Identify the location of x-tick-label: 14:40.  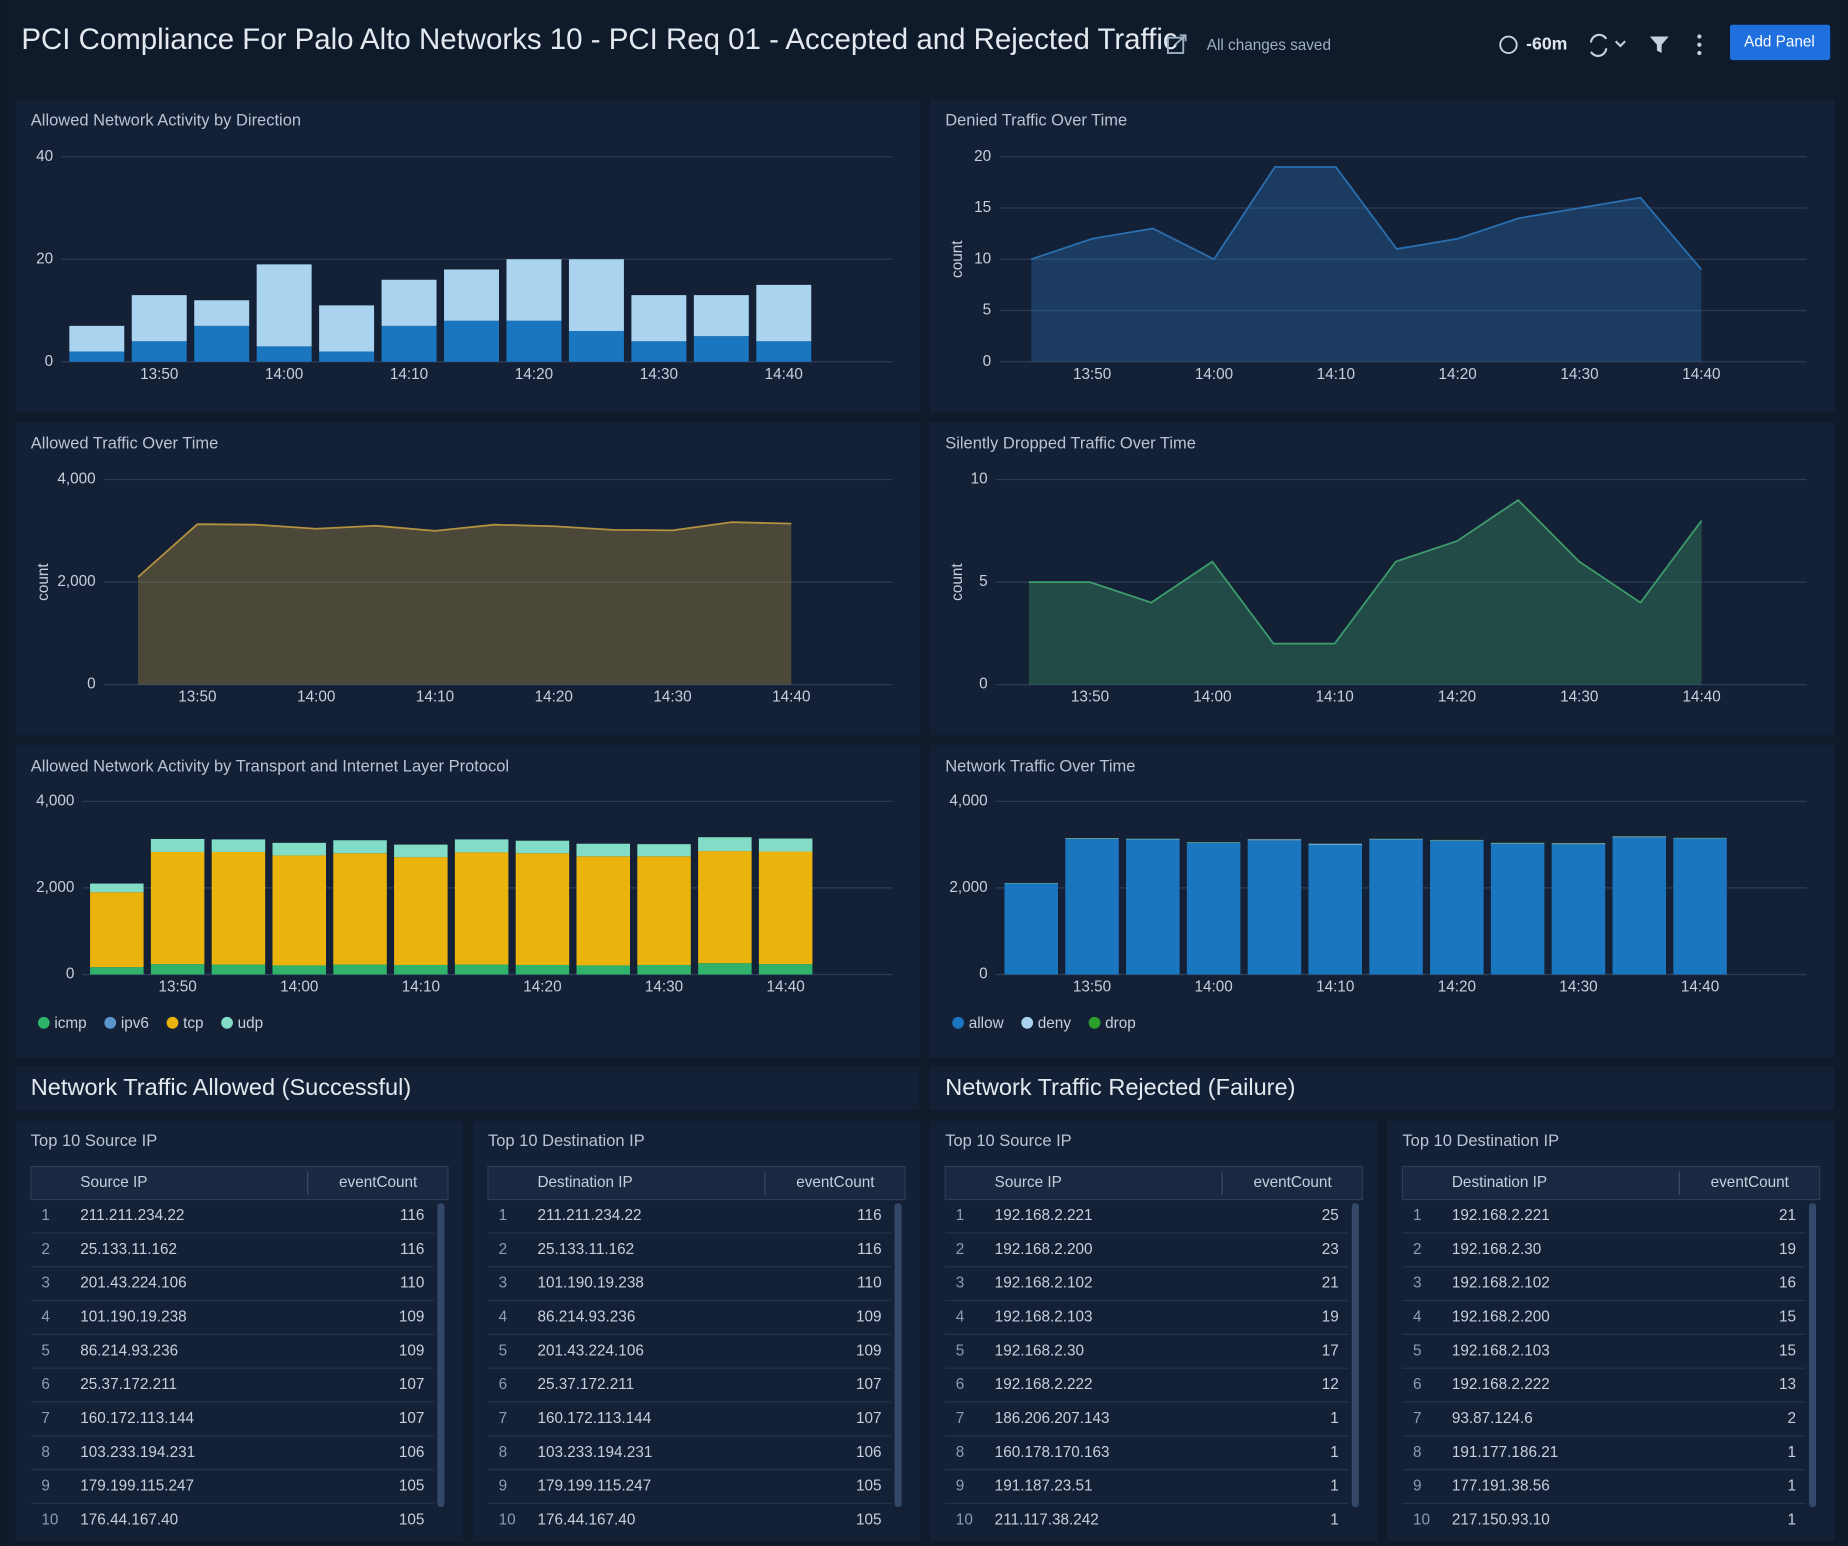
(1701, 697).